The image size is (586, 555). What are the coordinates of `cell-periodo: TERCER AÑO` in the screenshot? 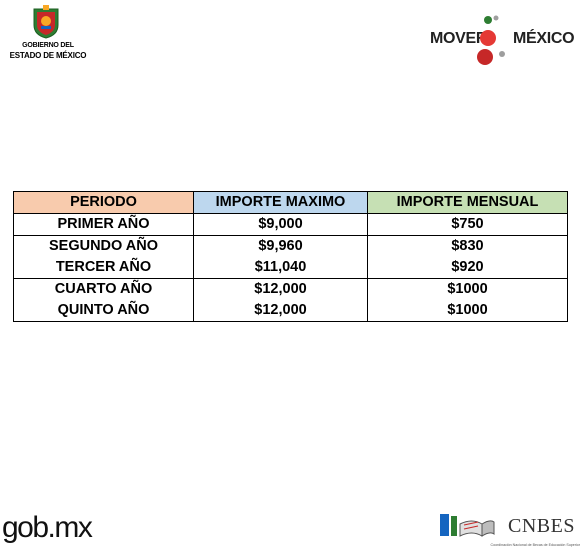 It's located at (103, 268).